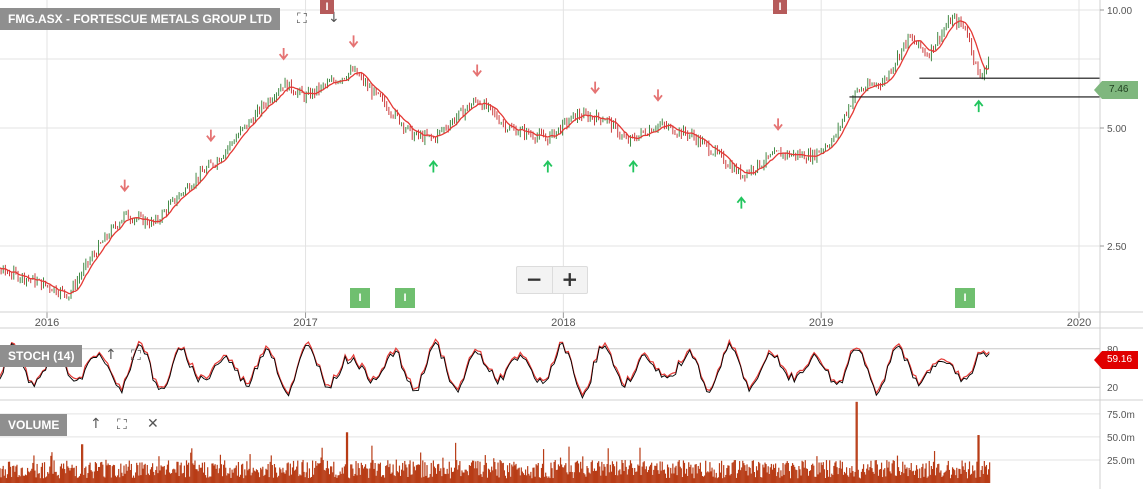 This screenshot has width=1143, height=489. I want to click on price-tick-label: 2.50, so click(1117, 247).